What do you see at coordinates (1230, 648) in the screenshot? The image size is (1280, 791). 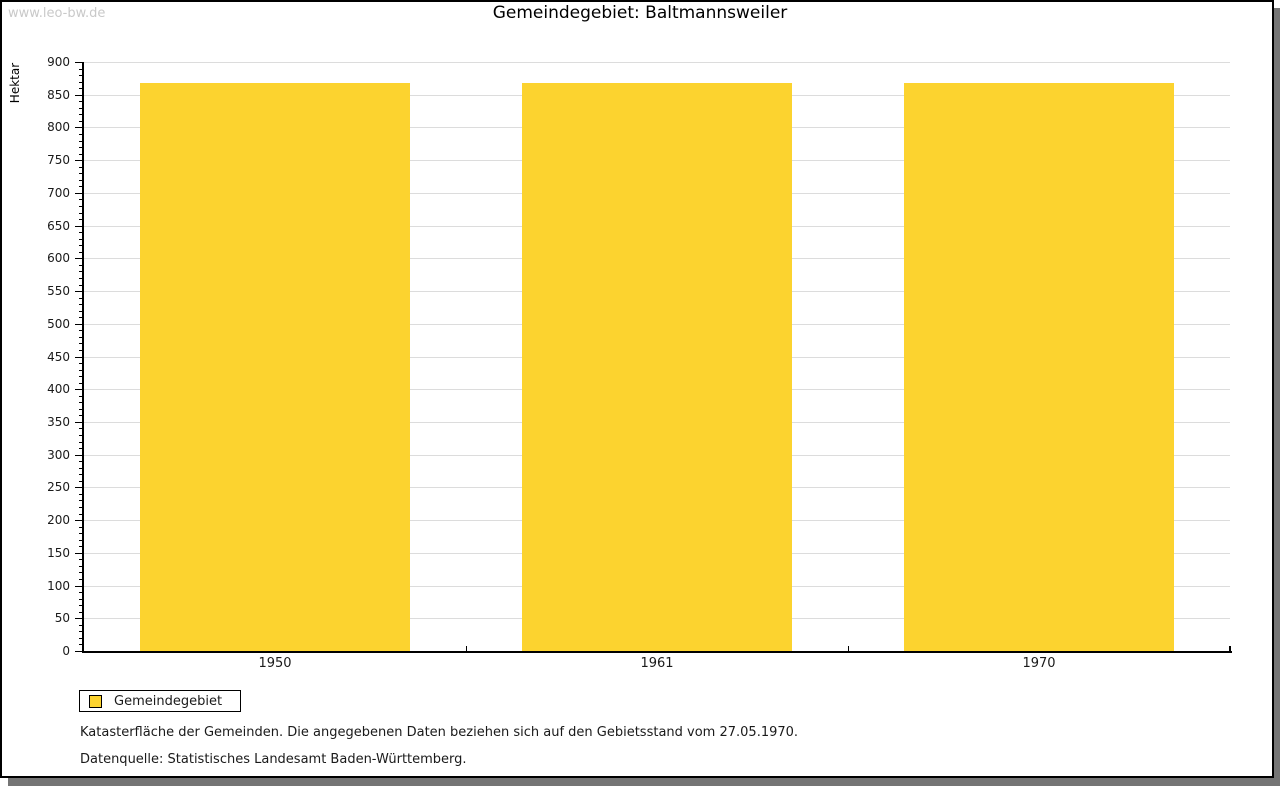 I see `x-axis-end-tick` at bounding box center [1230, 648].